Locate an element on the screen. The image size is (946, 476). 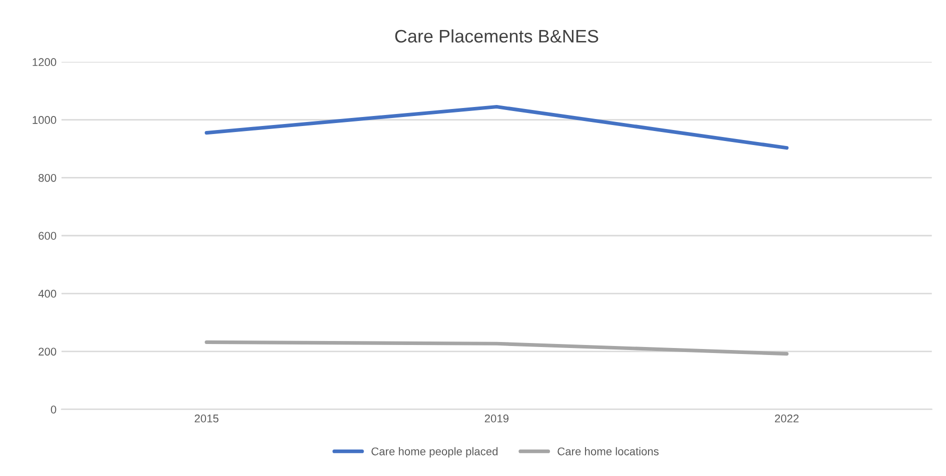
y-tick-label: 400 is located at coordinates (47, 294).